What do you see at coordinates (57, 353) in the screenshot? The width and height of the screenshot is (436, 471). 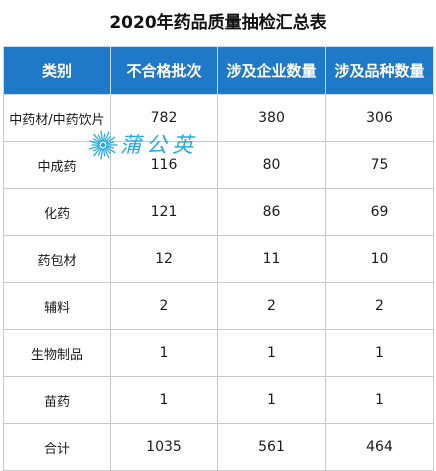 I see `category-cell: 生物制品` at bounding box center [57, 353].